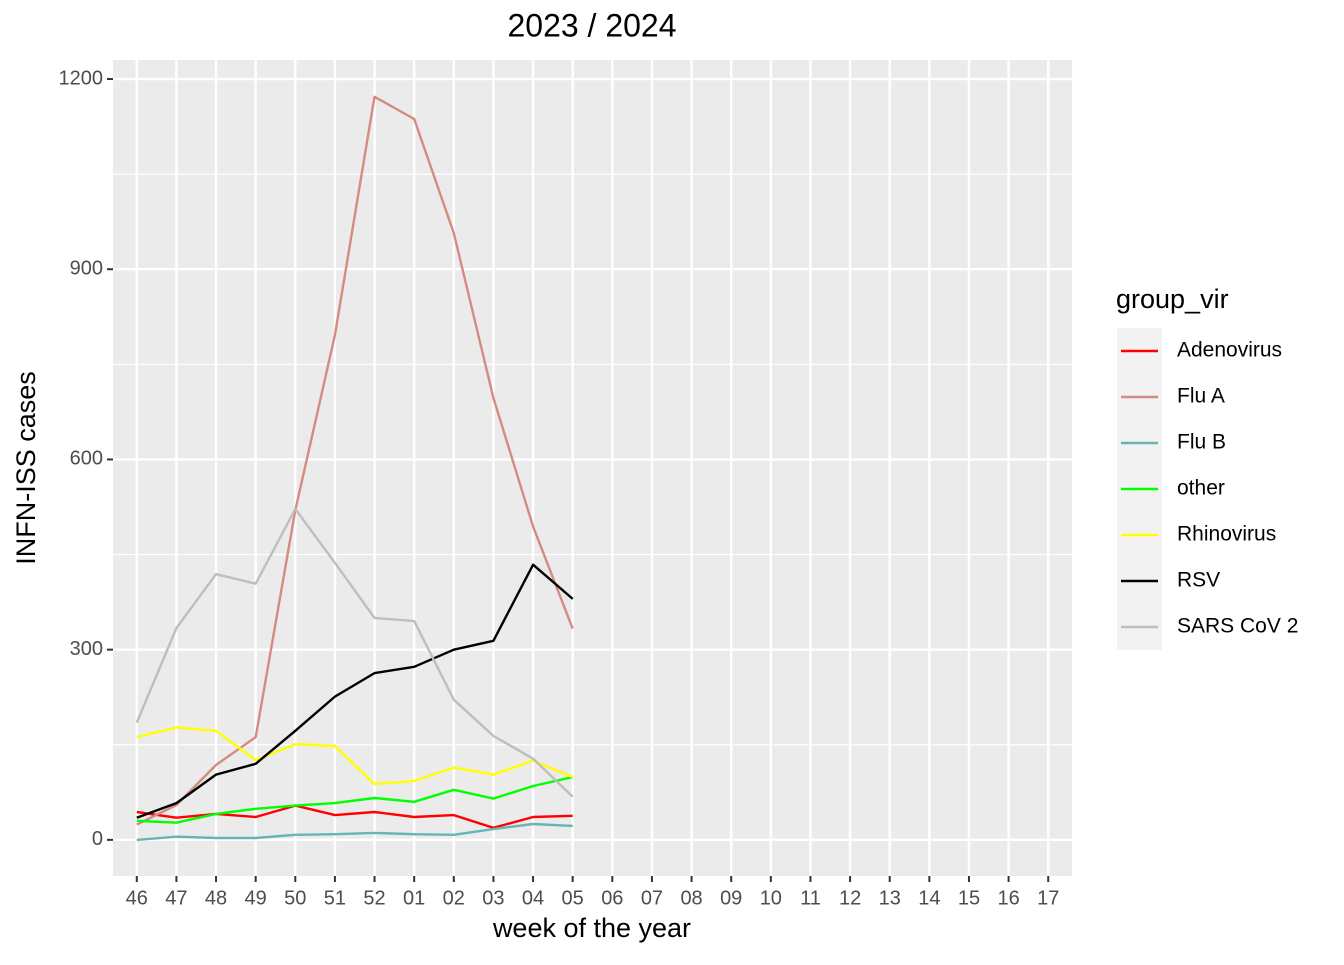  I want to click on x-tick-label: 09, so click(731, 898).